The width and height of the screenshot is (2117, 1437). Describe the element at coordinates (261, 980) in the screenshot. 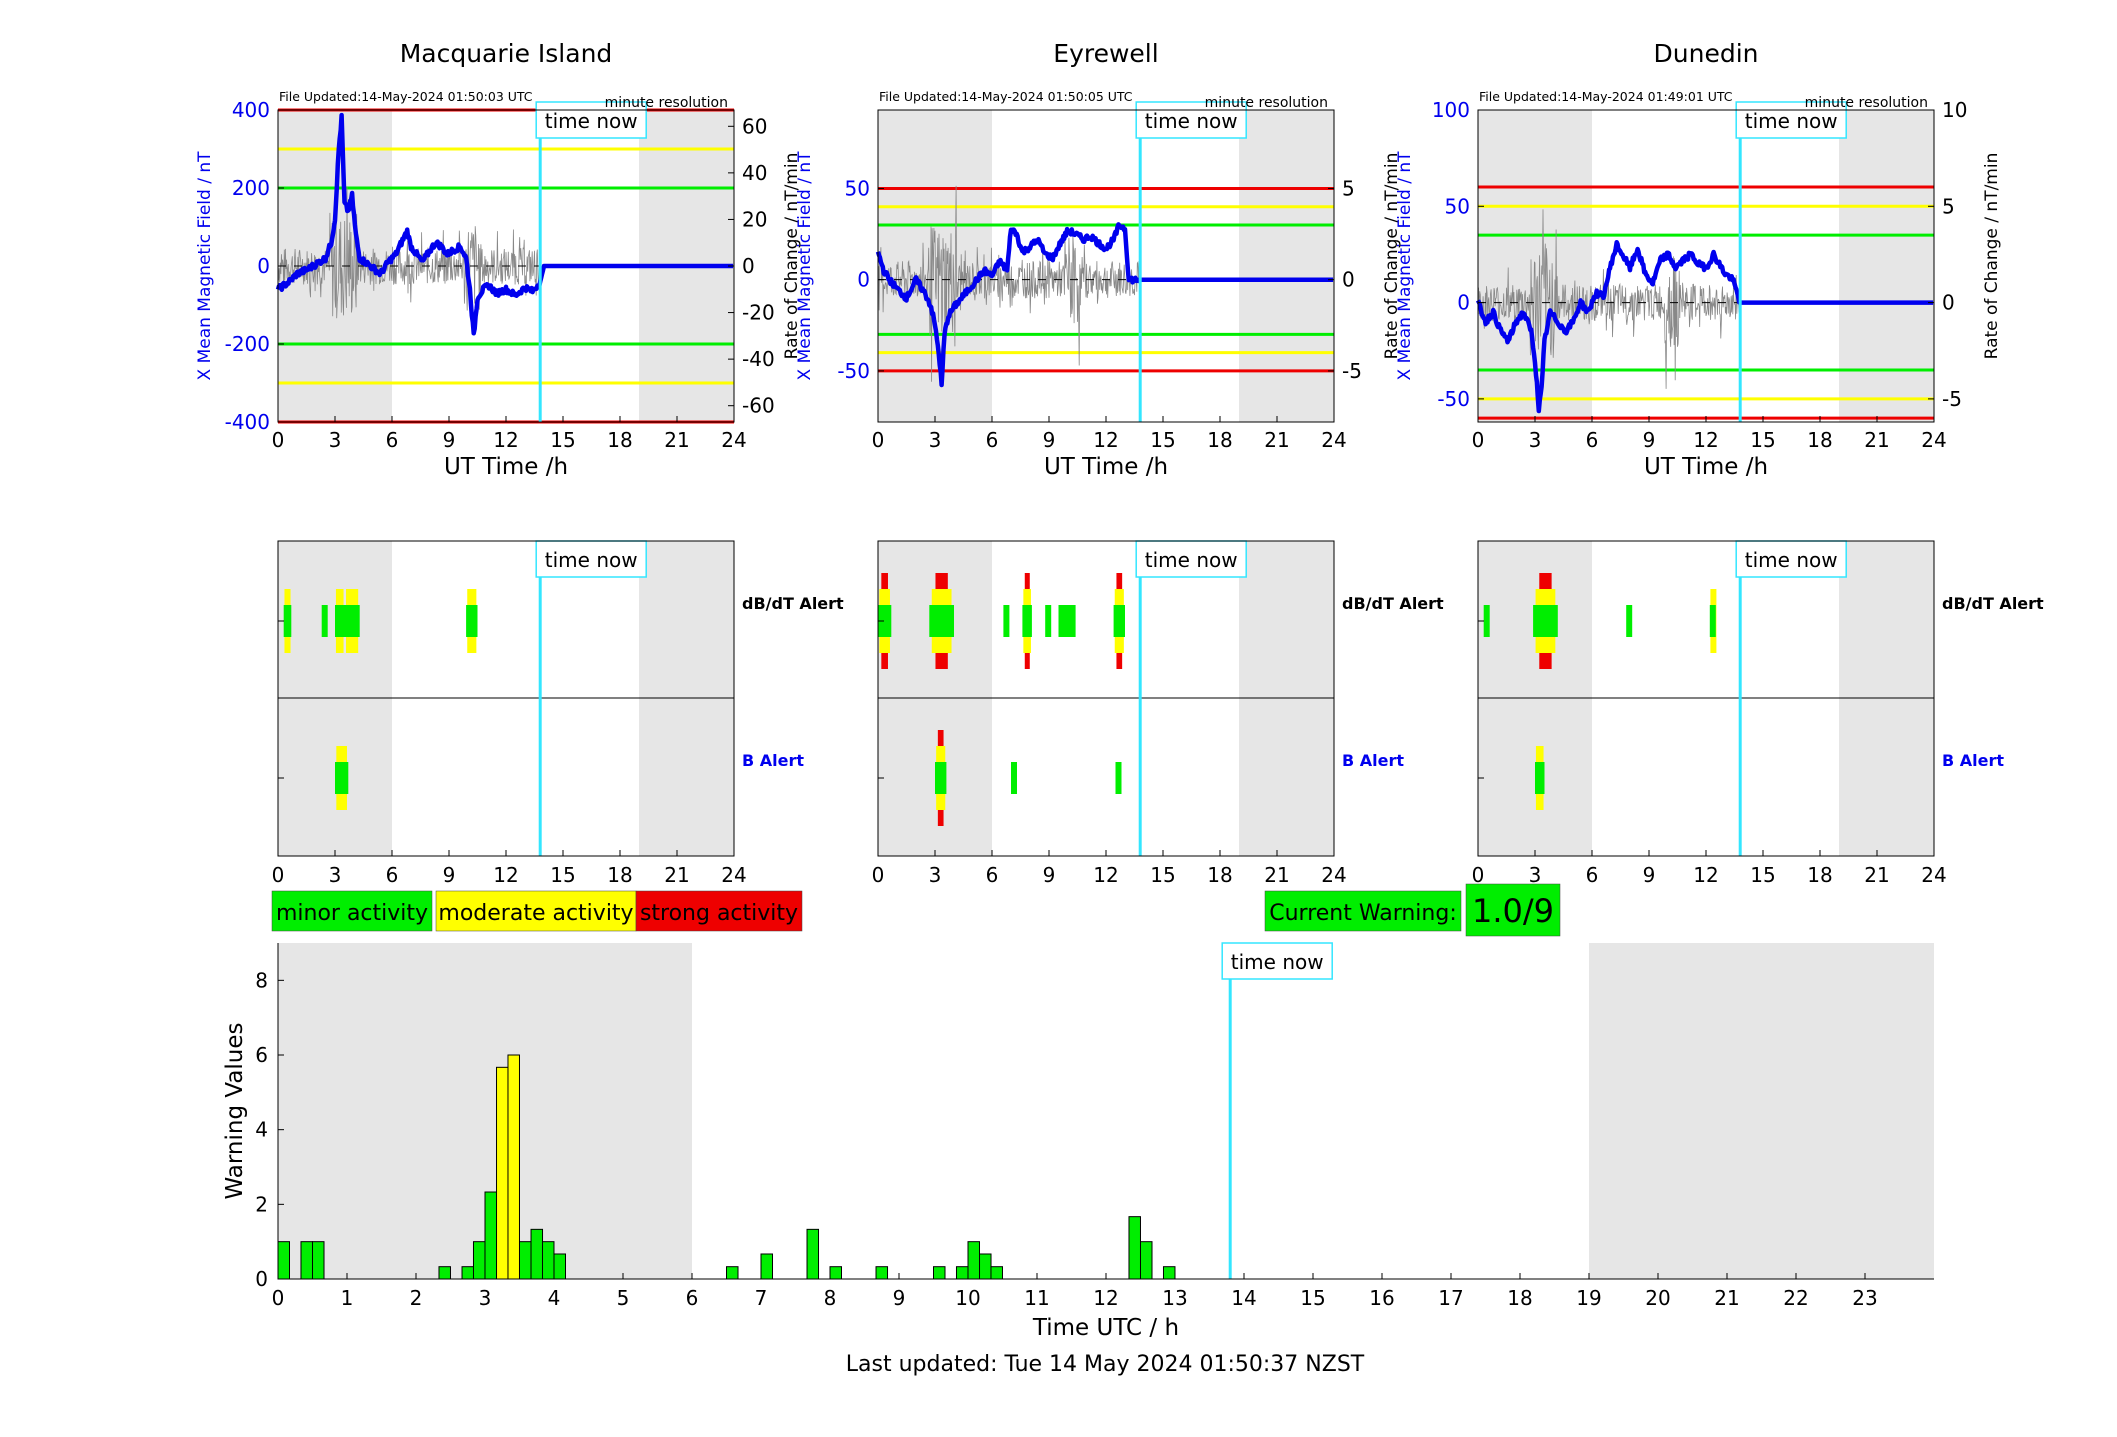

I see `y-tick-label: 8` at that location.